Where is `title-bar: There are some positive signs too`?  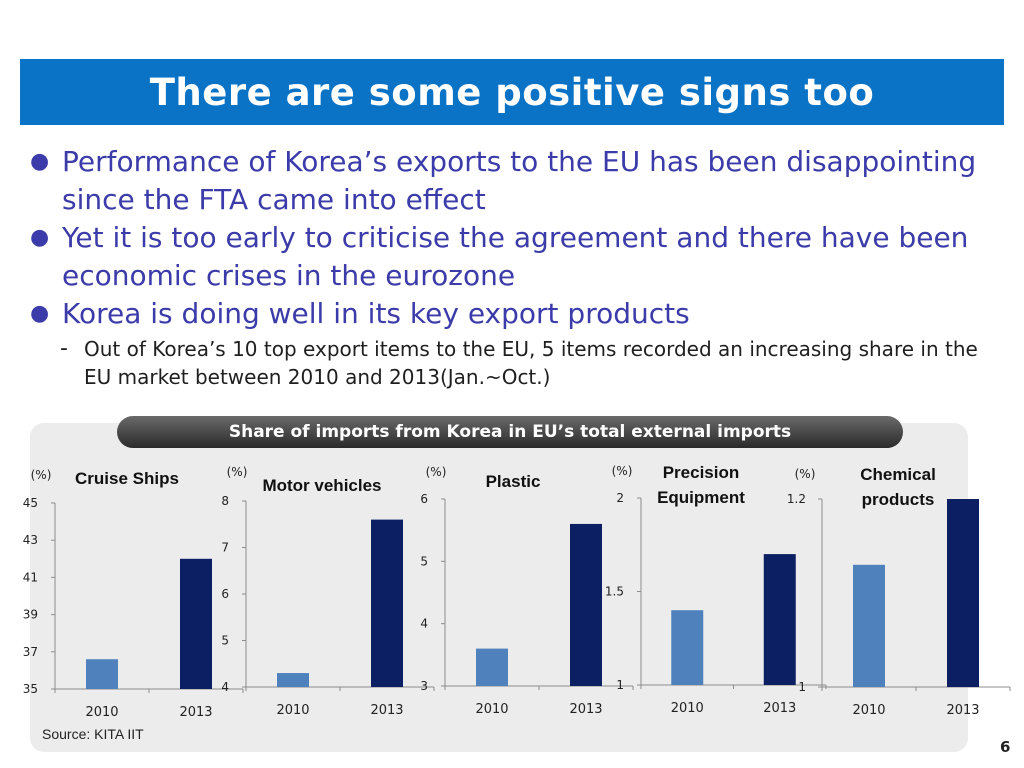
title-bar: There are some positive signs too is located at coordinates (512, 92).